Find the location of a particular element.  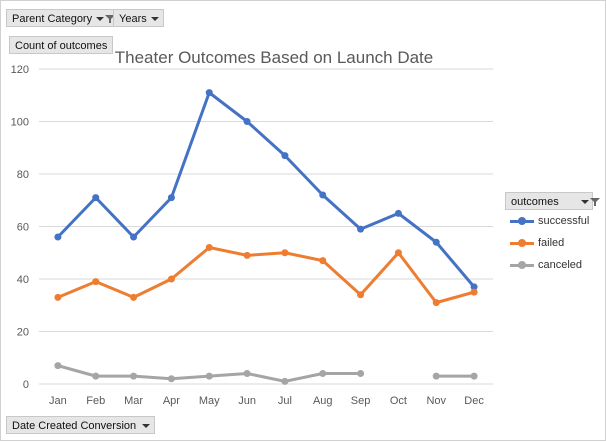

series-line-failed is located at coordinates (266, 275).